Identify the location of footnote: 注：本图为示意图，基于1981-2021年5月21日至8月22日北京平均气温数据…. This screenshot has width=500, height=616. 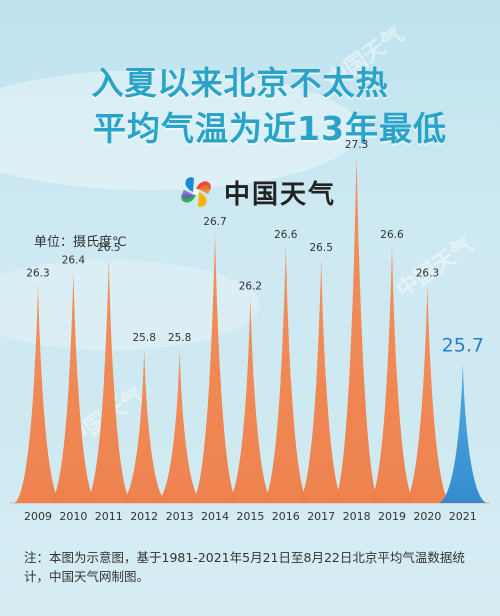
(244, 567).